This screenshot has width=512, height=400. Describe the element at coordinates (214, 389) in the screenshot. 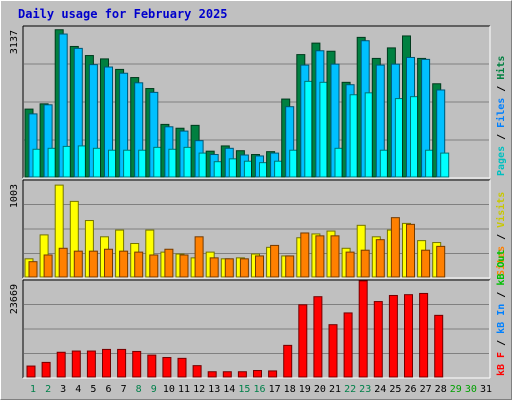

I see `day-label: 13` at that location.